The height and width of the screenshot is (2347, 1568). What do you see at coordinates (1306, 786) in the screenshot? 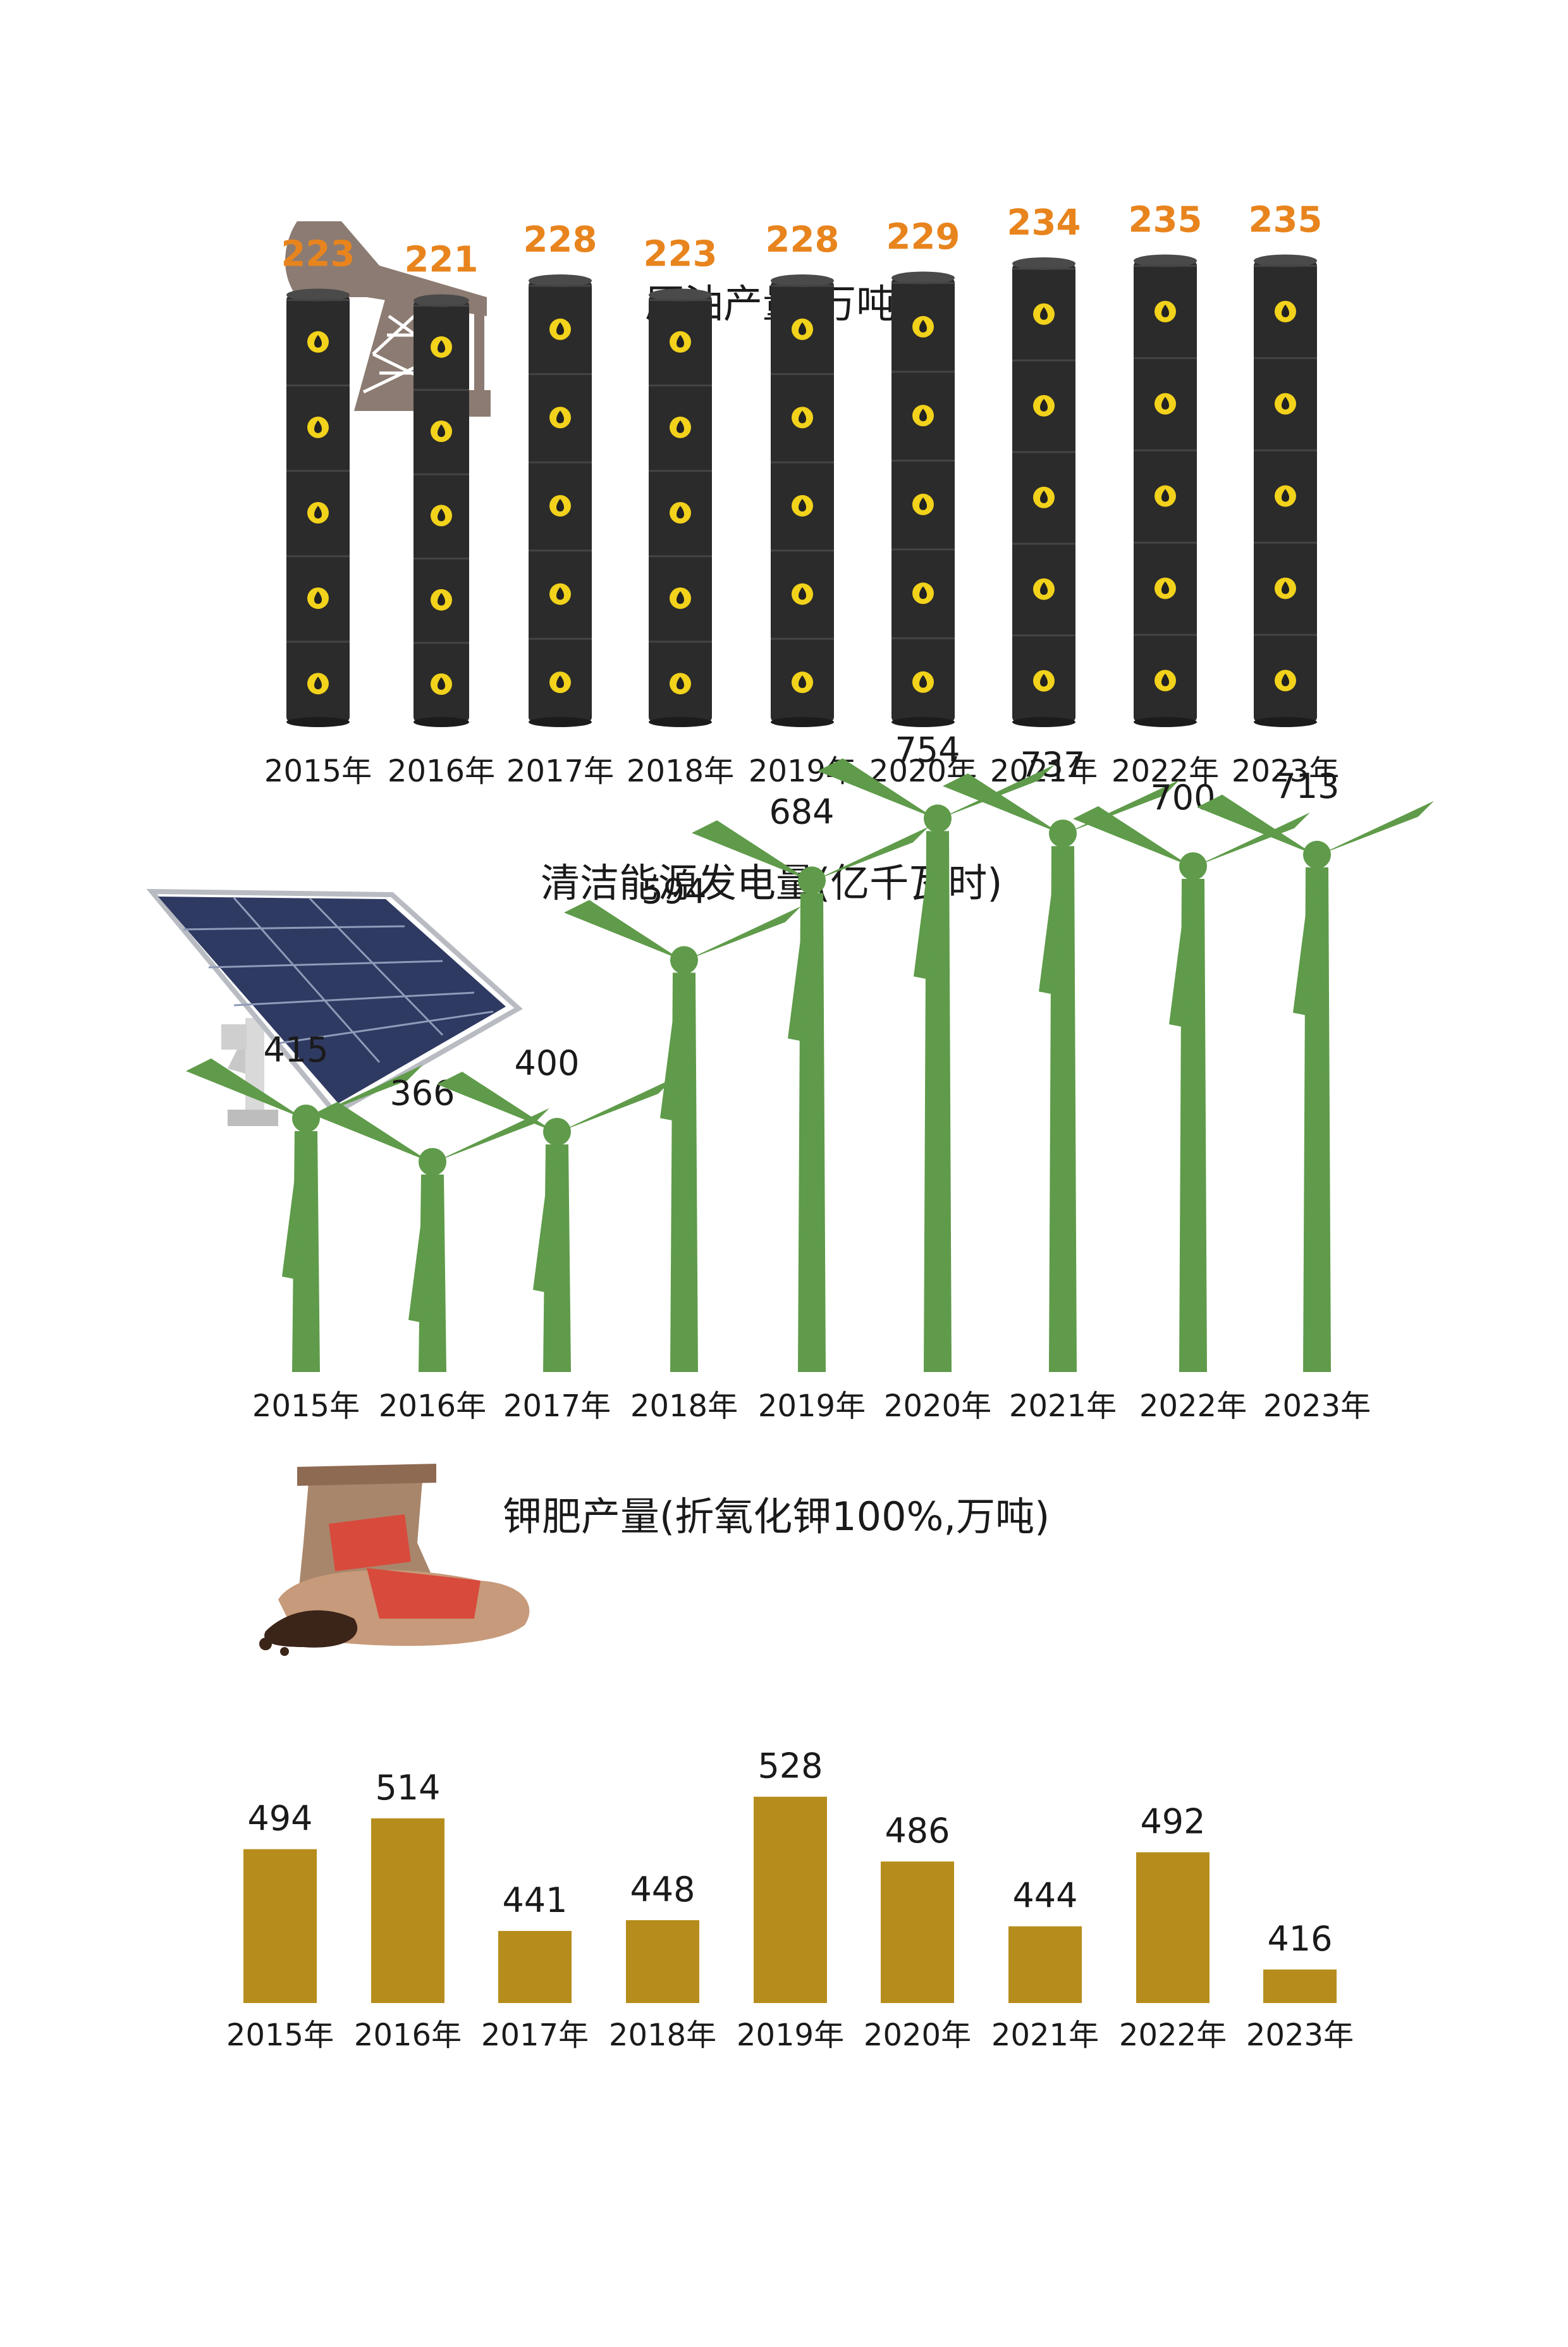
I see `energy-value-label: 713` at bounding box center [1306, 786].